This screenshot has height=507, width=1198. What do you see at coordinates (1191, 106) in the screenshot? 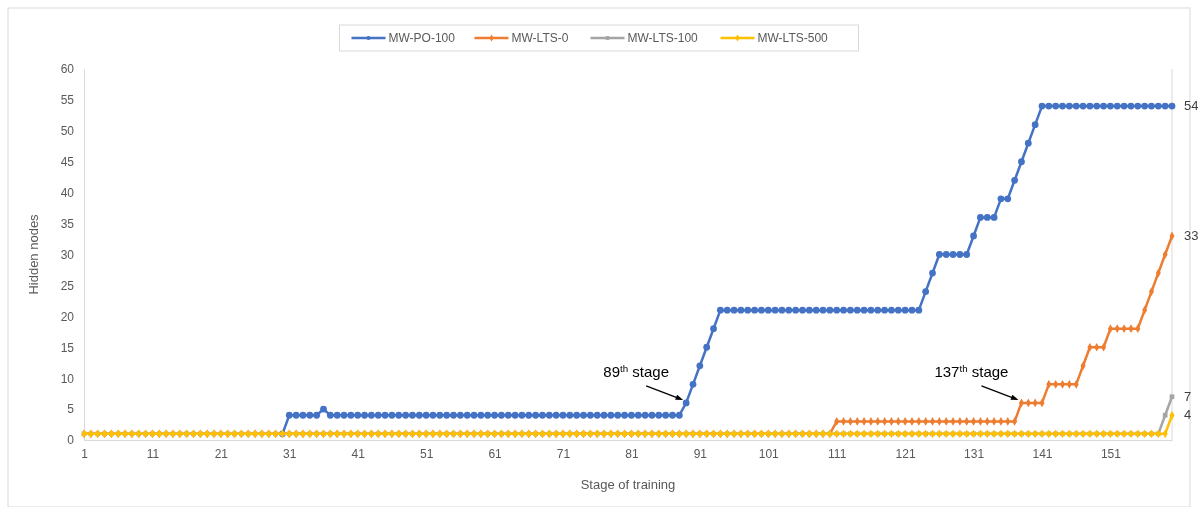
I see `data-label: 54` at bounding box center [1191, 106].